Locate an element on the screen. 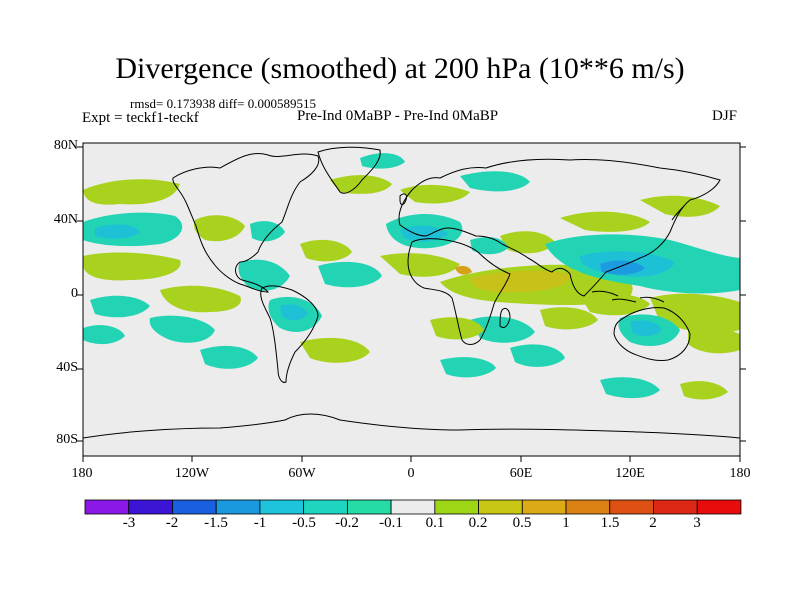  colorbar-label: -1.5 is located at coordinates (216, 523).